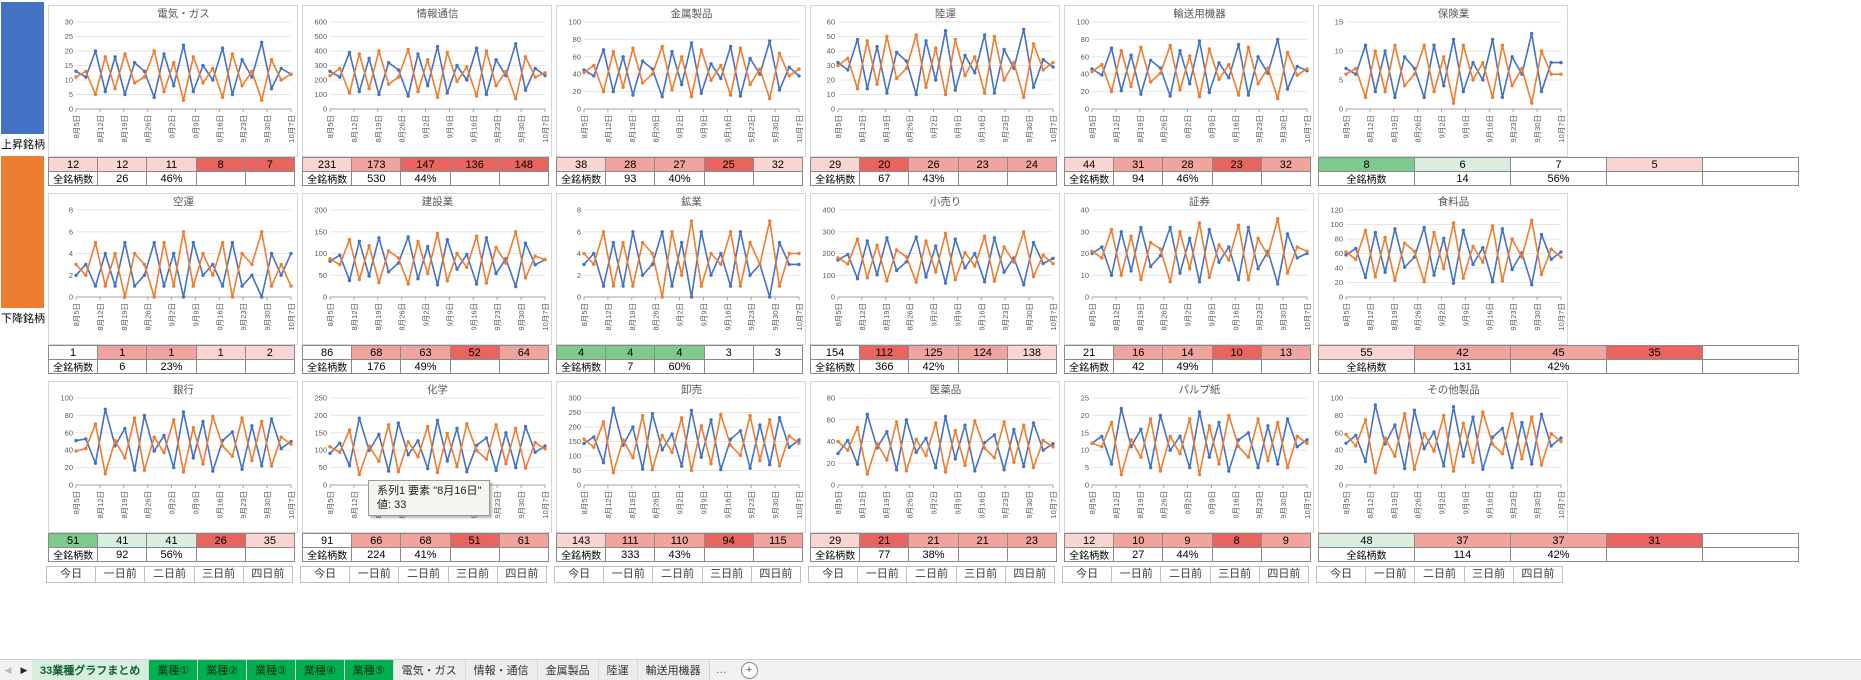 The width and height of the screenshot is (1861, 680). What do you see at coordinates (269, 540) in the screenshot?
I see `daily-stat-cell: 35` at bounding box center [269, 540].